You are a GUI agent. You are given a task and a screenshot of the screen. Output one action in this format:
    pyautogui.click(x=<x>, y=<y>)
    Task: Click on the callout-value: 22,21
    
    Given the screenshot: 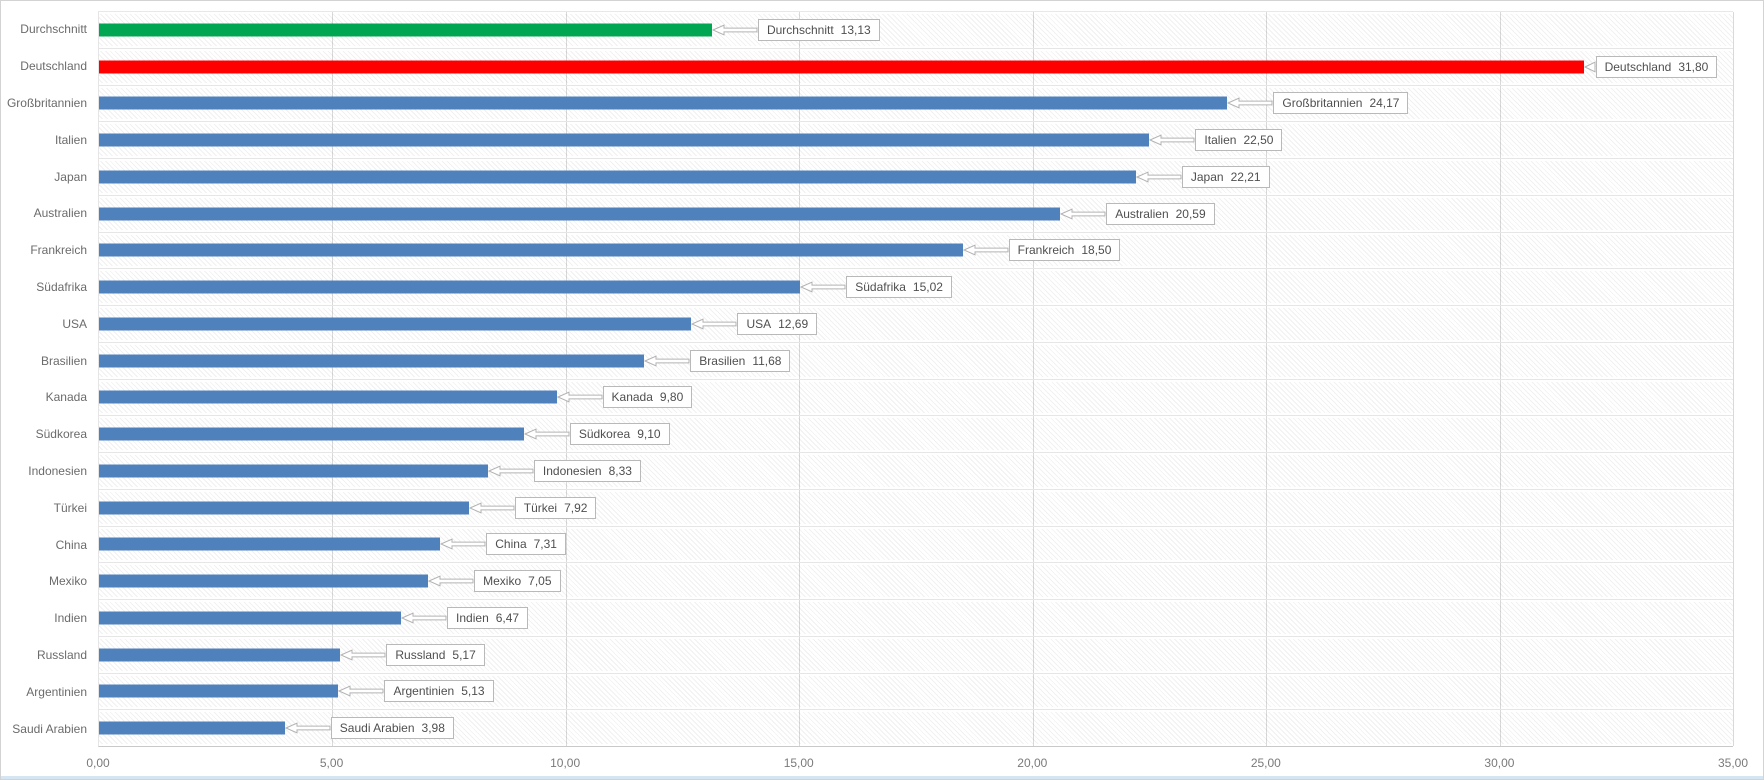 What is the action you would take?
    pyautogui.click(x=1245, y=176)
    